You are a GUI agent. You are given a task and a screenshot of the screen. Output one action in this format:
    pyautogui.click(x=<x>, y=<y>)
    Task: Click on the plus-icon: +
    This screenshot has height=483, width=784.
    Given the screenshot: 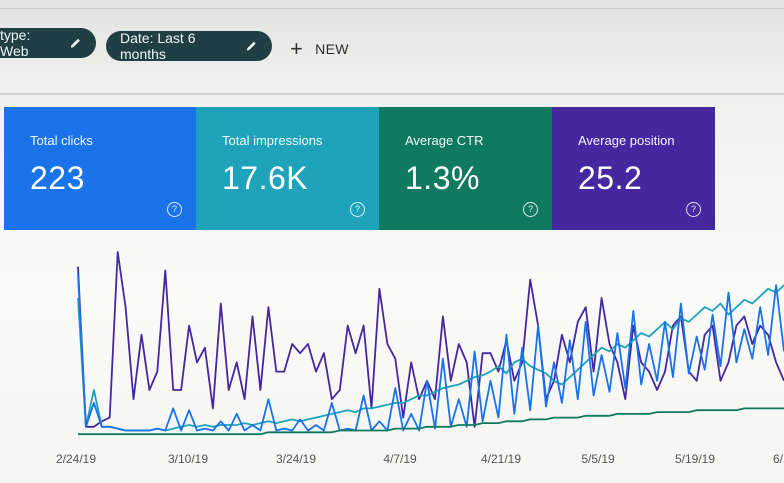 What is the action you would take?
    pyautogui.click(x=297, y=48)
    